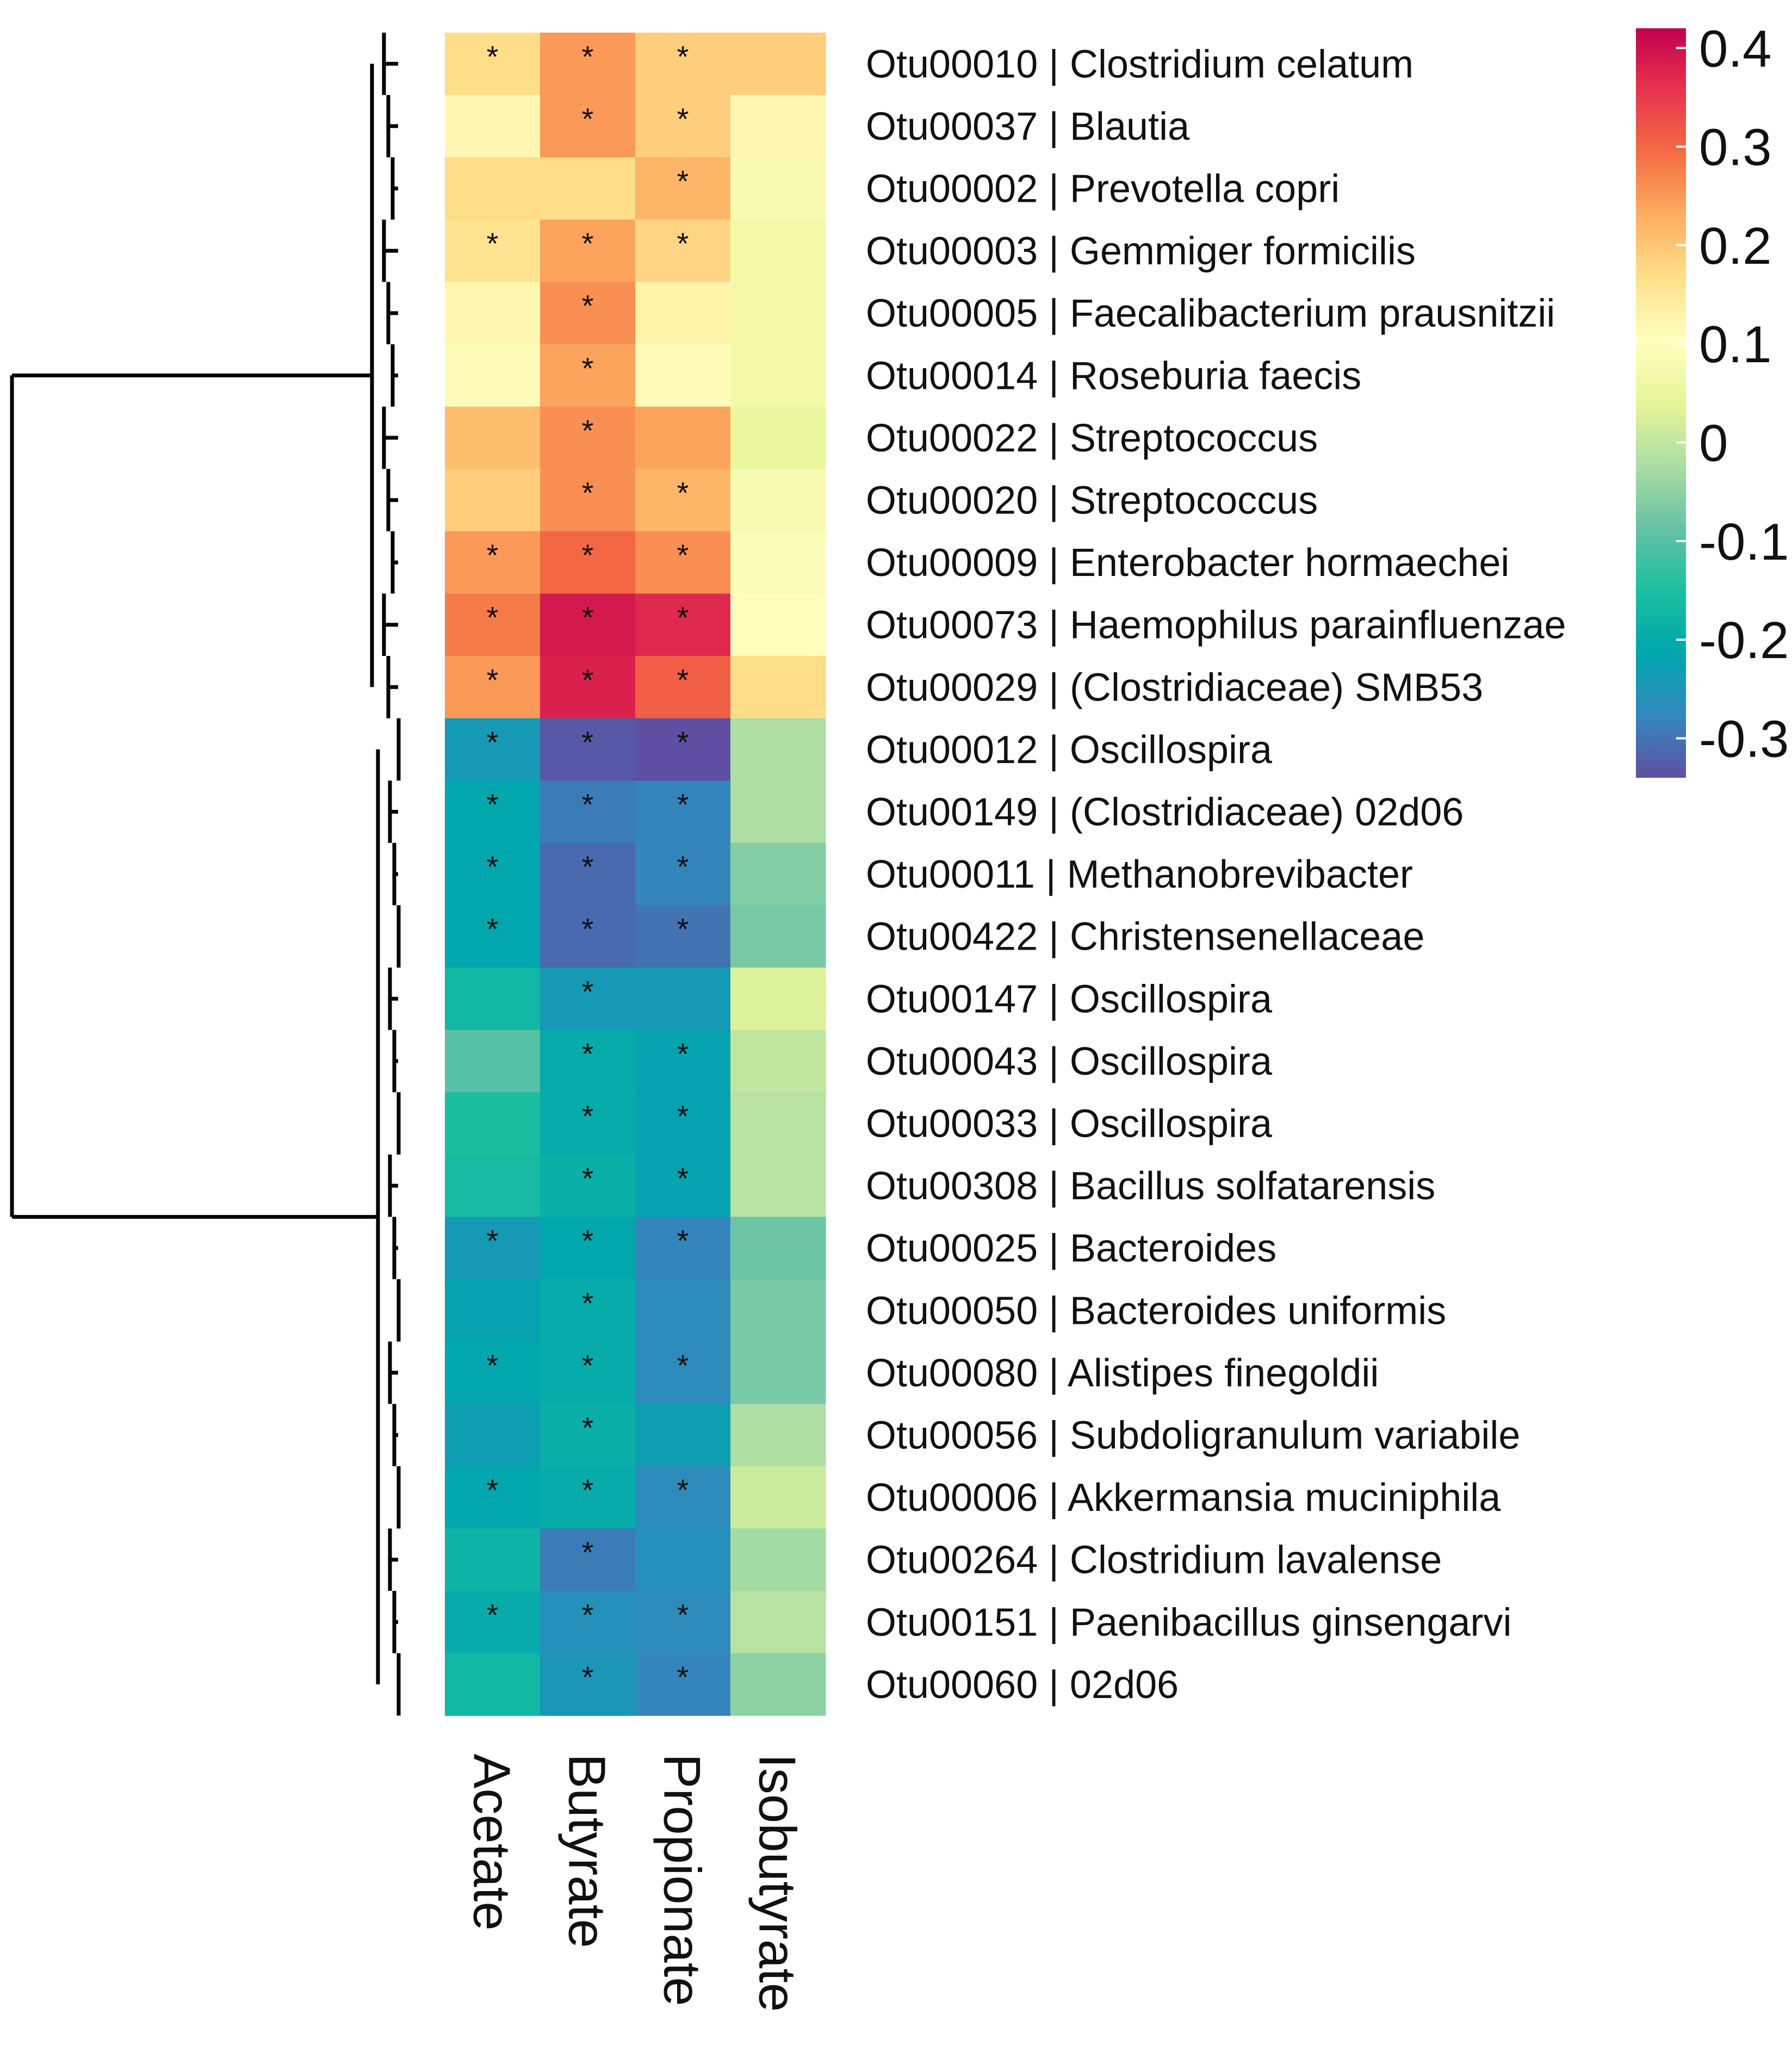 Image resolution: width=1792 pixels, height=2045 pixels. Describe the element at coordinates (1122, 1373) in the screenshot. I see `row-label: Otu00080 | Alistipes finegoldii` at that location.